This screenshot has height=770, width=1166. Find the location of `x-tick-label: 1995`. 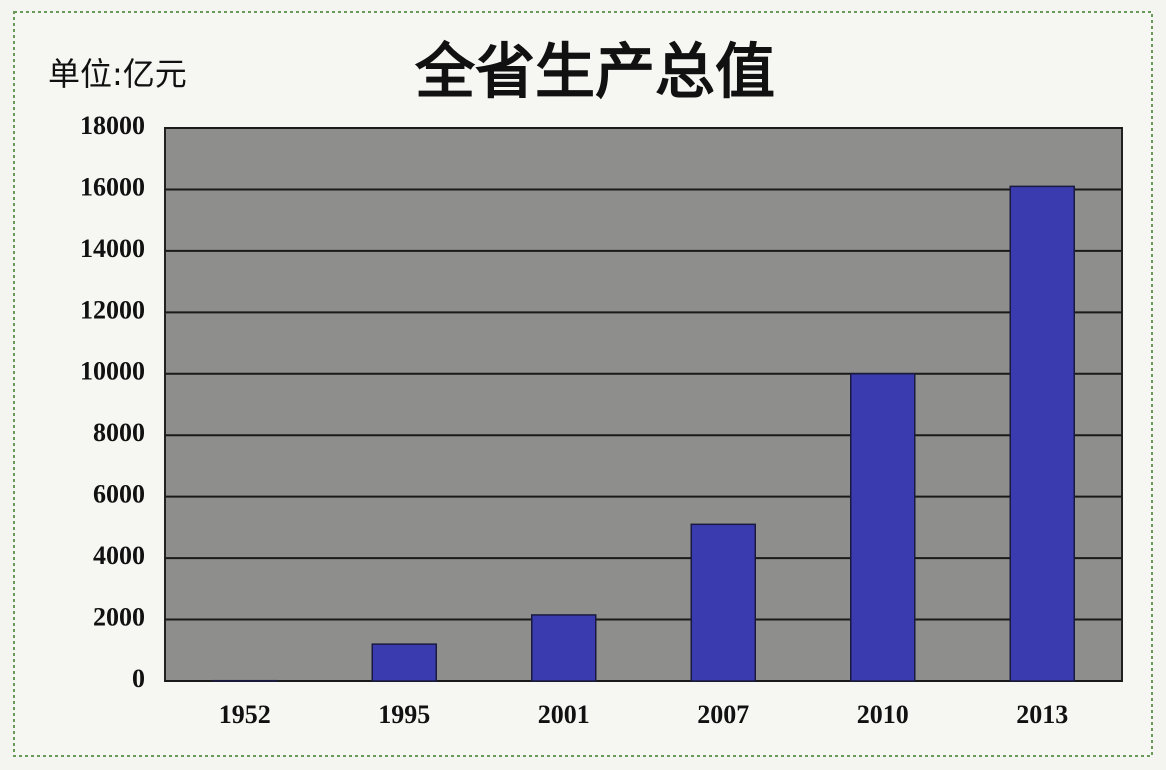

x-tick-label: 1995 is located at coordinates (404, 714).